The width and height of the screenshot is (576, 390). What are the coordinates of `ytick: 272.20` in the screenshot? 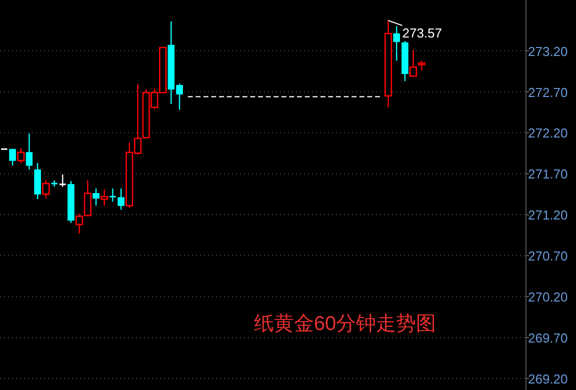 It's located at (548, 133).